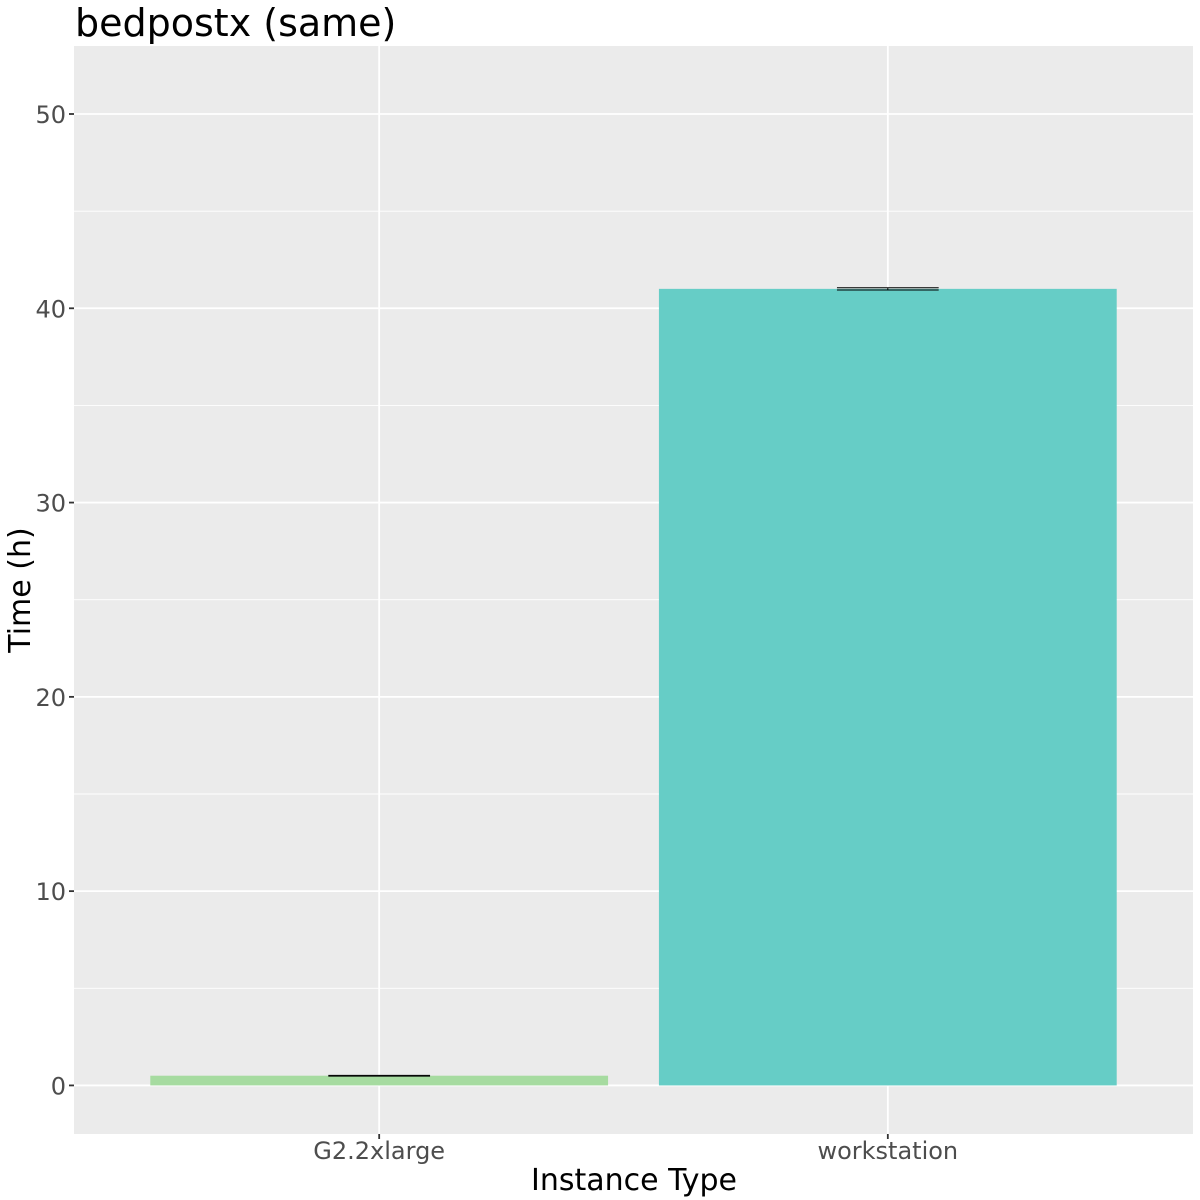 The height and width of the screenshot is (1200, 1200). Describe the element at coordinates (635, 1149) in the screenshot. I see `x-axis-ticks: G2.2xlarge workstation` at that location.